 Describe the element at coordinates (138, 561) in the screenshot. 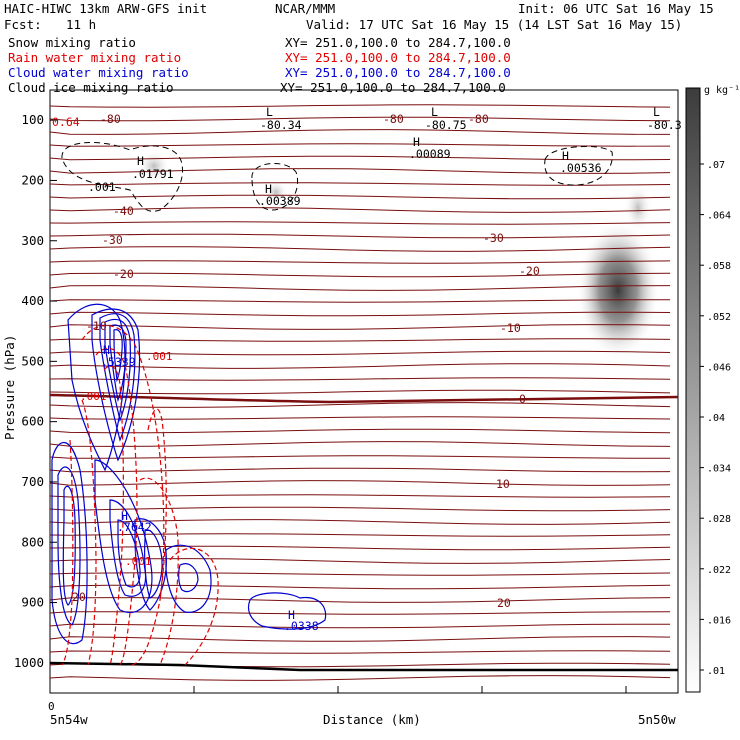

I see `rain-label-3: .001` at that location.